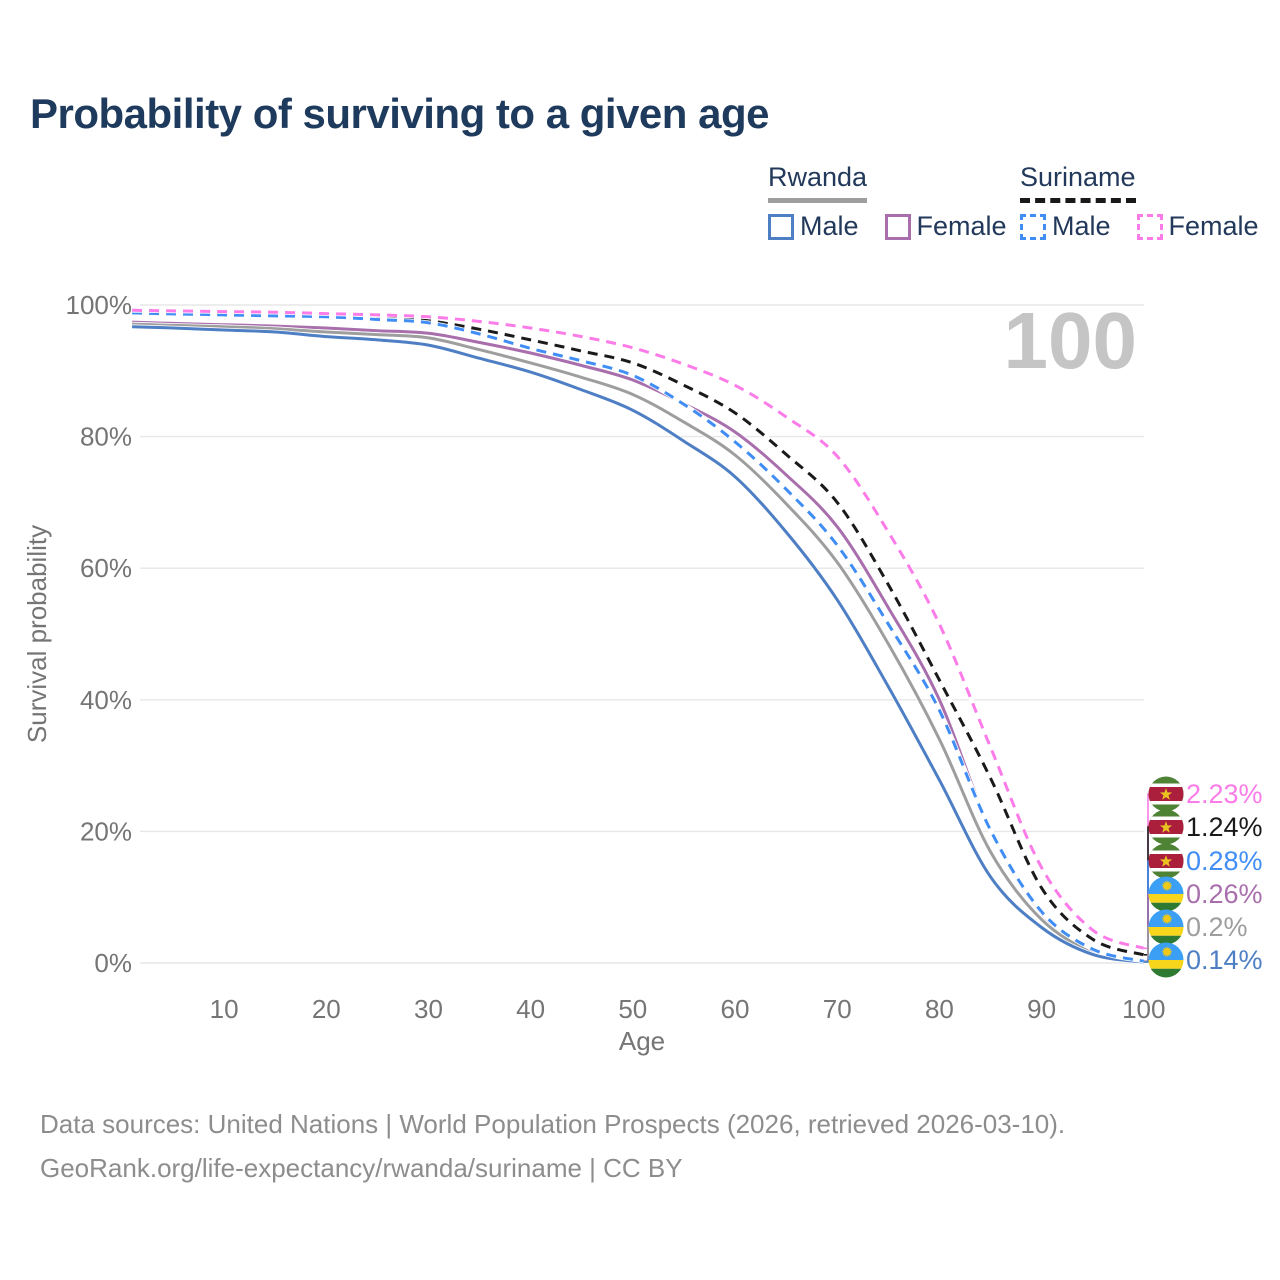 This screenshot has width=1280, height=1280. I want to click on x-tick-label-50: 50, so click(632, 1009).